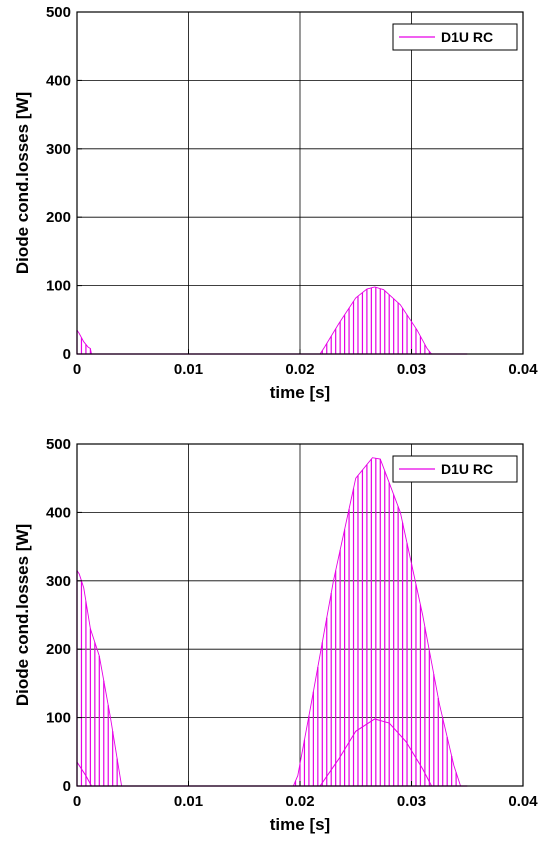 This screenshot has height=845, width=560. Describe the element at coordinates (272, 752) in the screenshot. I see `series-baseline-curve` at that location.